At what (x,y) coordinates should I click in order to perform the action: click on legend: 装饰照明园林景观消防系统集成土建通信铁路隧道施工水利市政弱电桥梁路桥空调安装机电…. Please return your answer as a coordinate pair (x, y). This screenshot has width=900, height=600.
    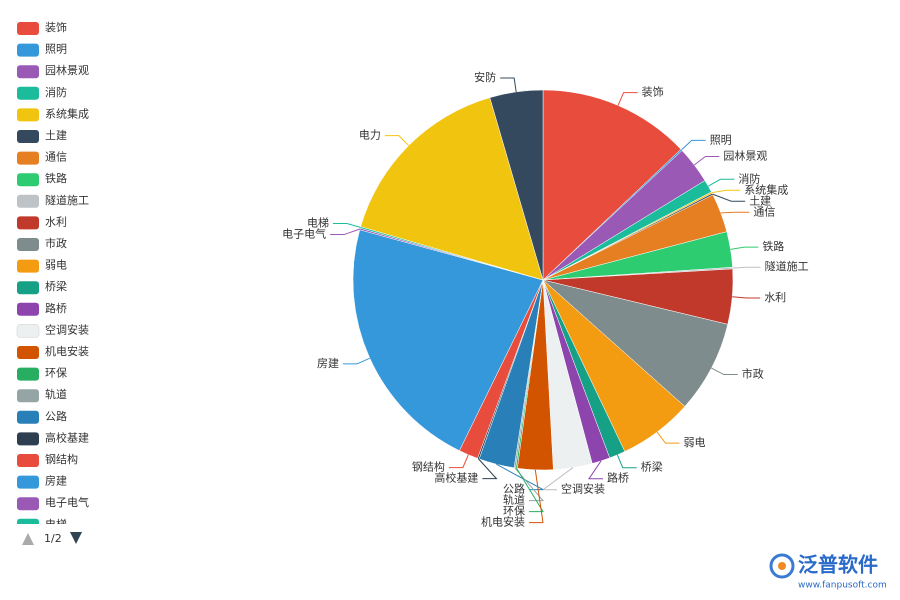
    Looking at the image, I should click on (52, 297).